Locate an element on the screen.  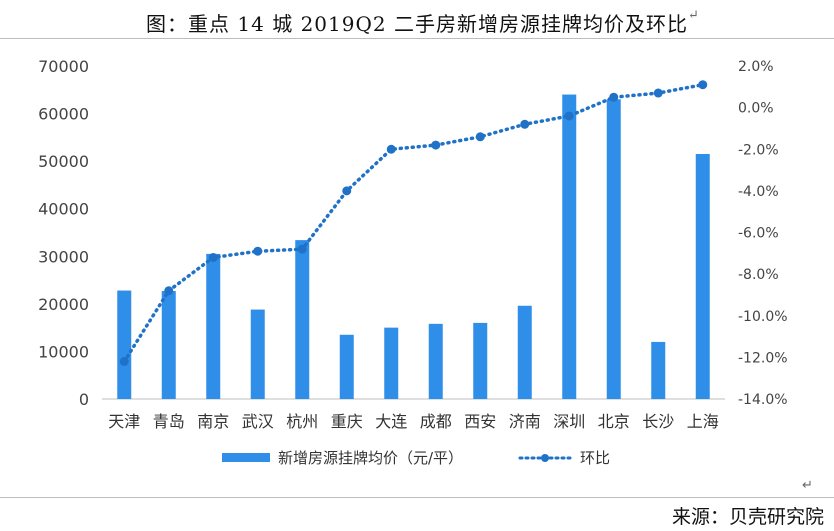
right-y-tick-0: -14.0% is located at coordinates (763, 400).